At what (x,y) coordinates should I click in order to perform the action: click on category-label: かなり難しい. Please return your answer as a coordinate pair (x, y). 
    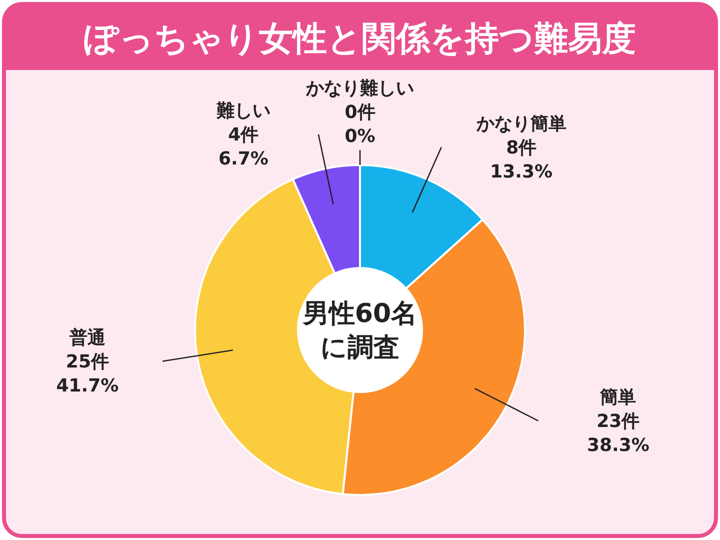
    Looking at the image, I should click on (360, 88).